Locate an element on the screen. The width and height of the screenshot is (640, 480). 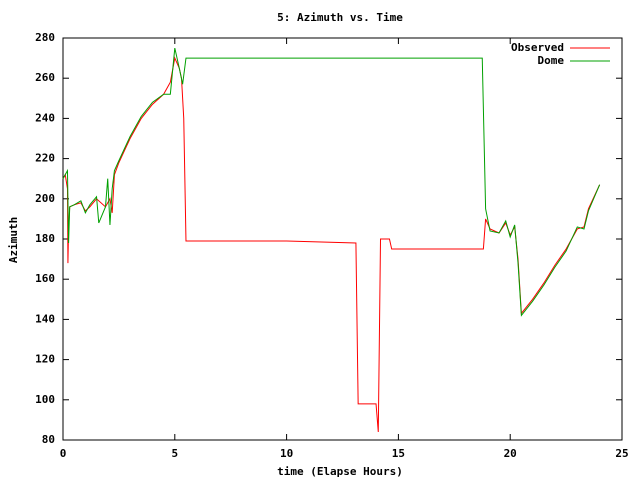
legend-label: Observed is located at coordinates (537, 47).